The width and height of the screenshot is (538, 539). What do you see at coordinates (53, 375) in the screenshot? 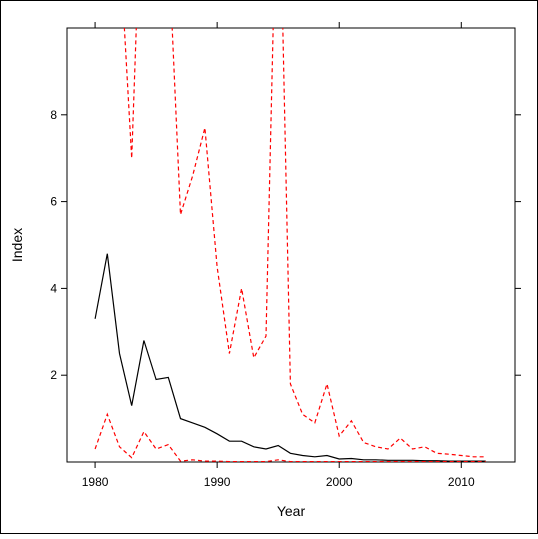
I see `y-tick-label: 2` at bounding box center [53, 375].